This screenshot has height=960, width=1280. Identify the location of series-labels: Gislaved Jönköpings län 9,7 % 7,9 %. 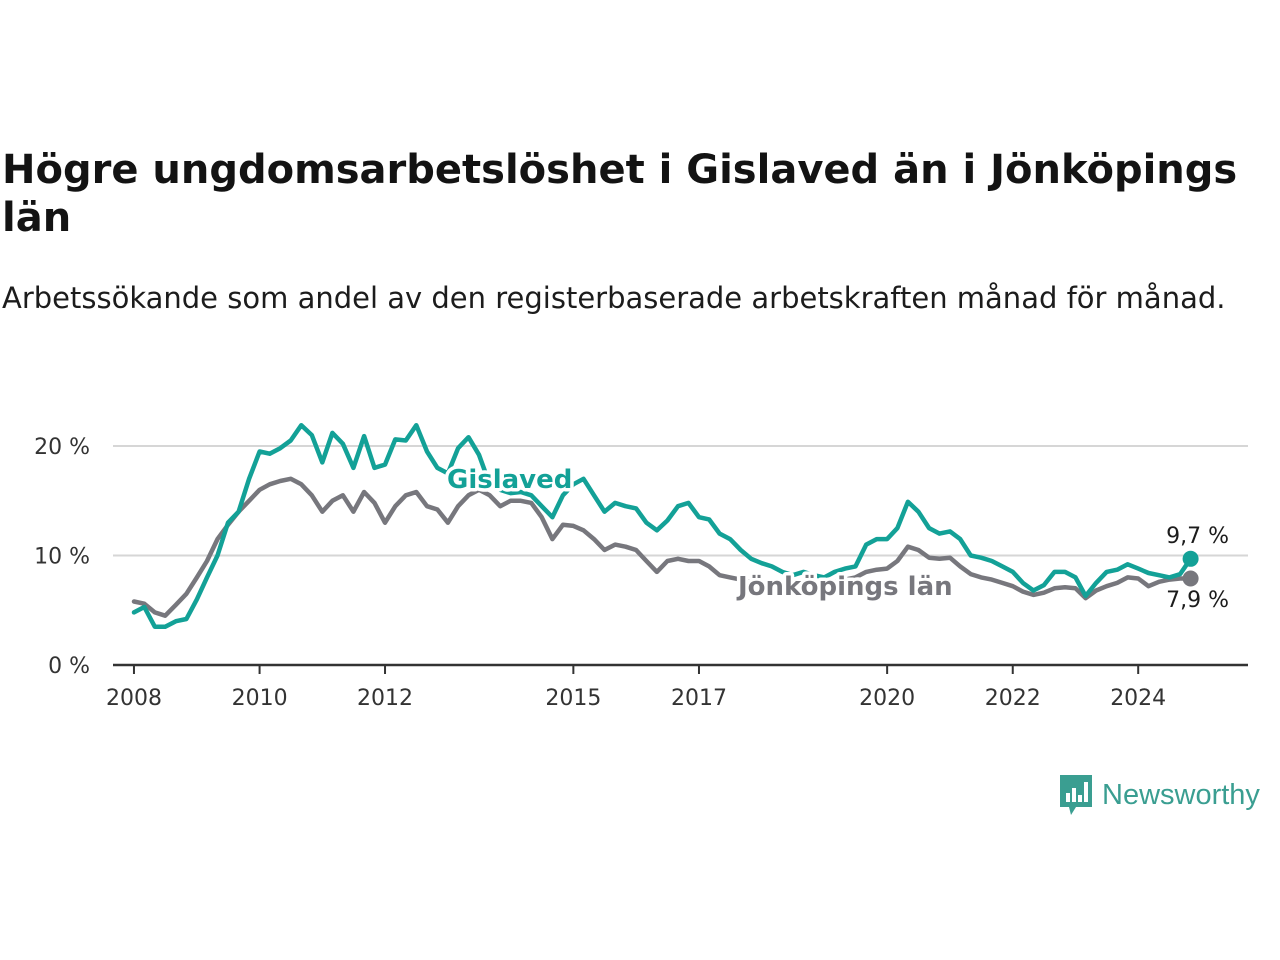
(837, 538).